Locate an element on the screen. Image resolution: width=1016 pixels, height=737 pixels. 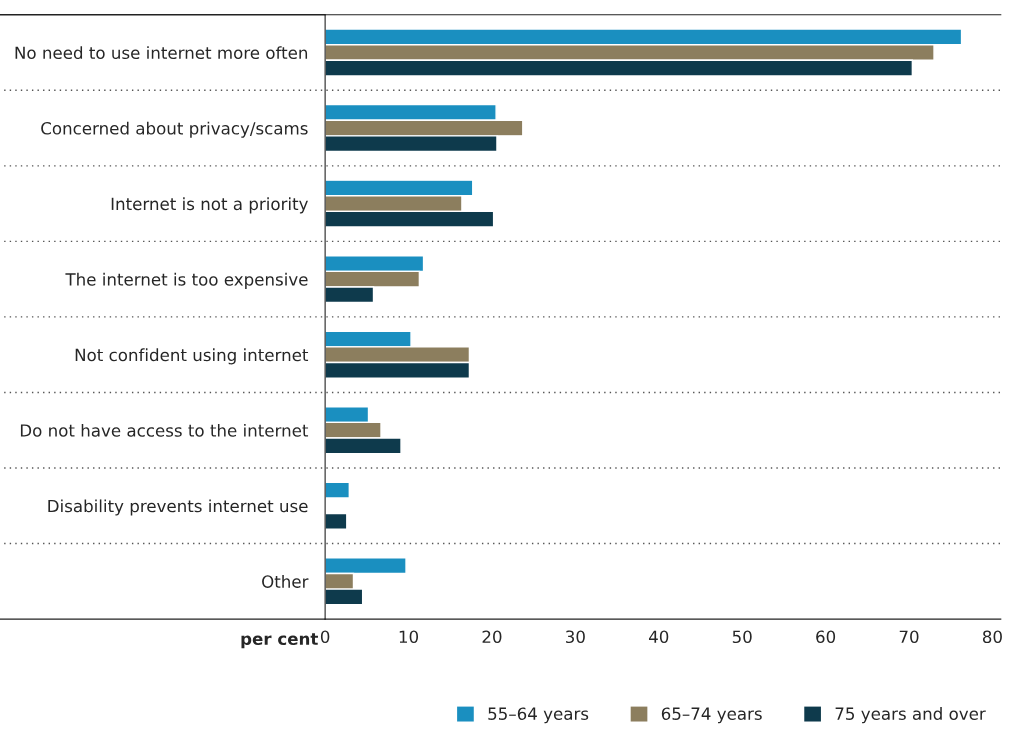
legend-label: 65–74 years is located at coordinates (711, 715).